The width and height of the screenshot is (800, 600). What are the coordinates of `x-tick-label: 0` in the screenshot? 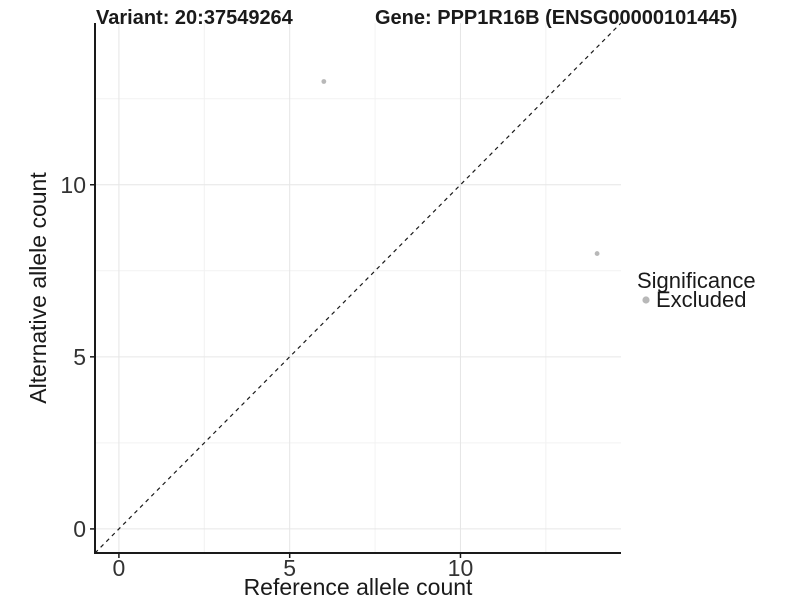 It's located at (119, 568).